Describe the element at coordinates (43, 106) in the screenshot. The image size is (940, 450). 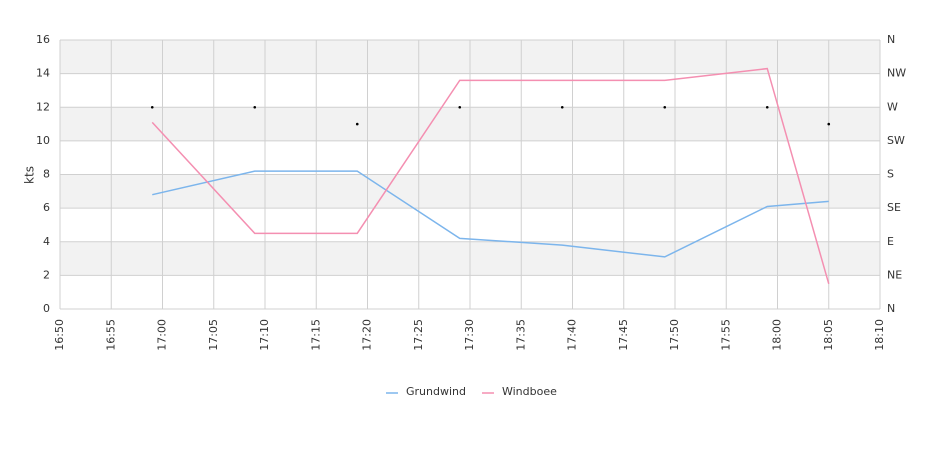
I see `y-tick-label: 12` at that location.